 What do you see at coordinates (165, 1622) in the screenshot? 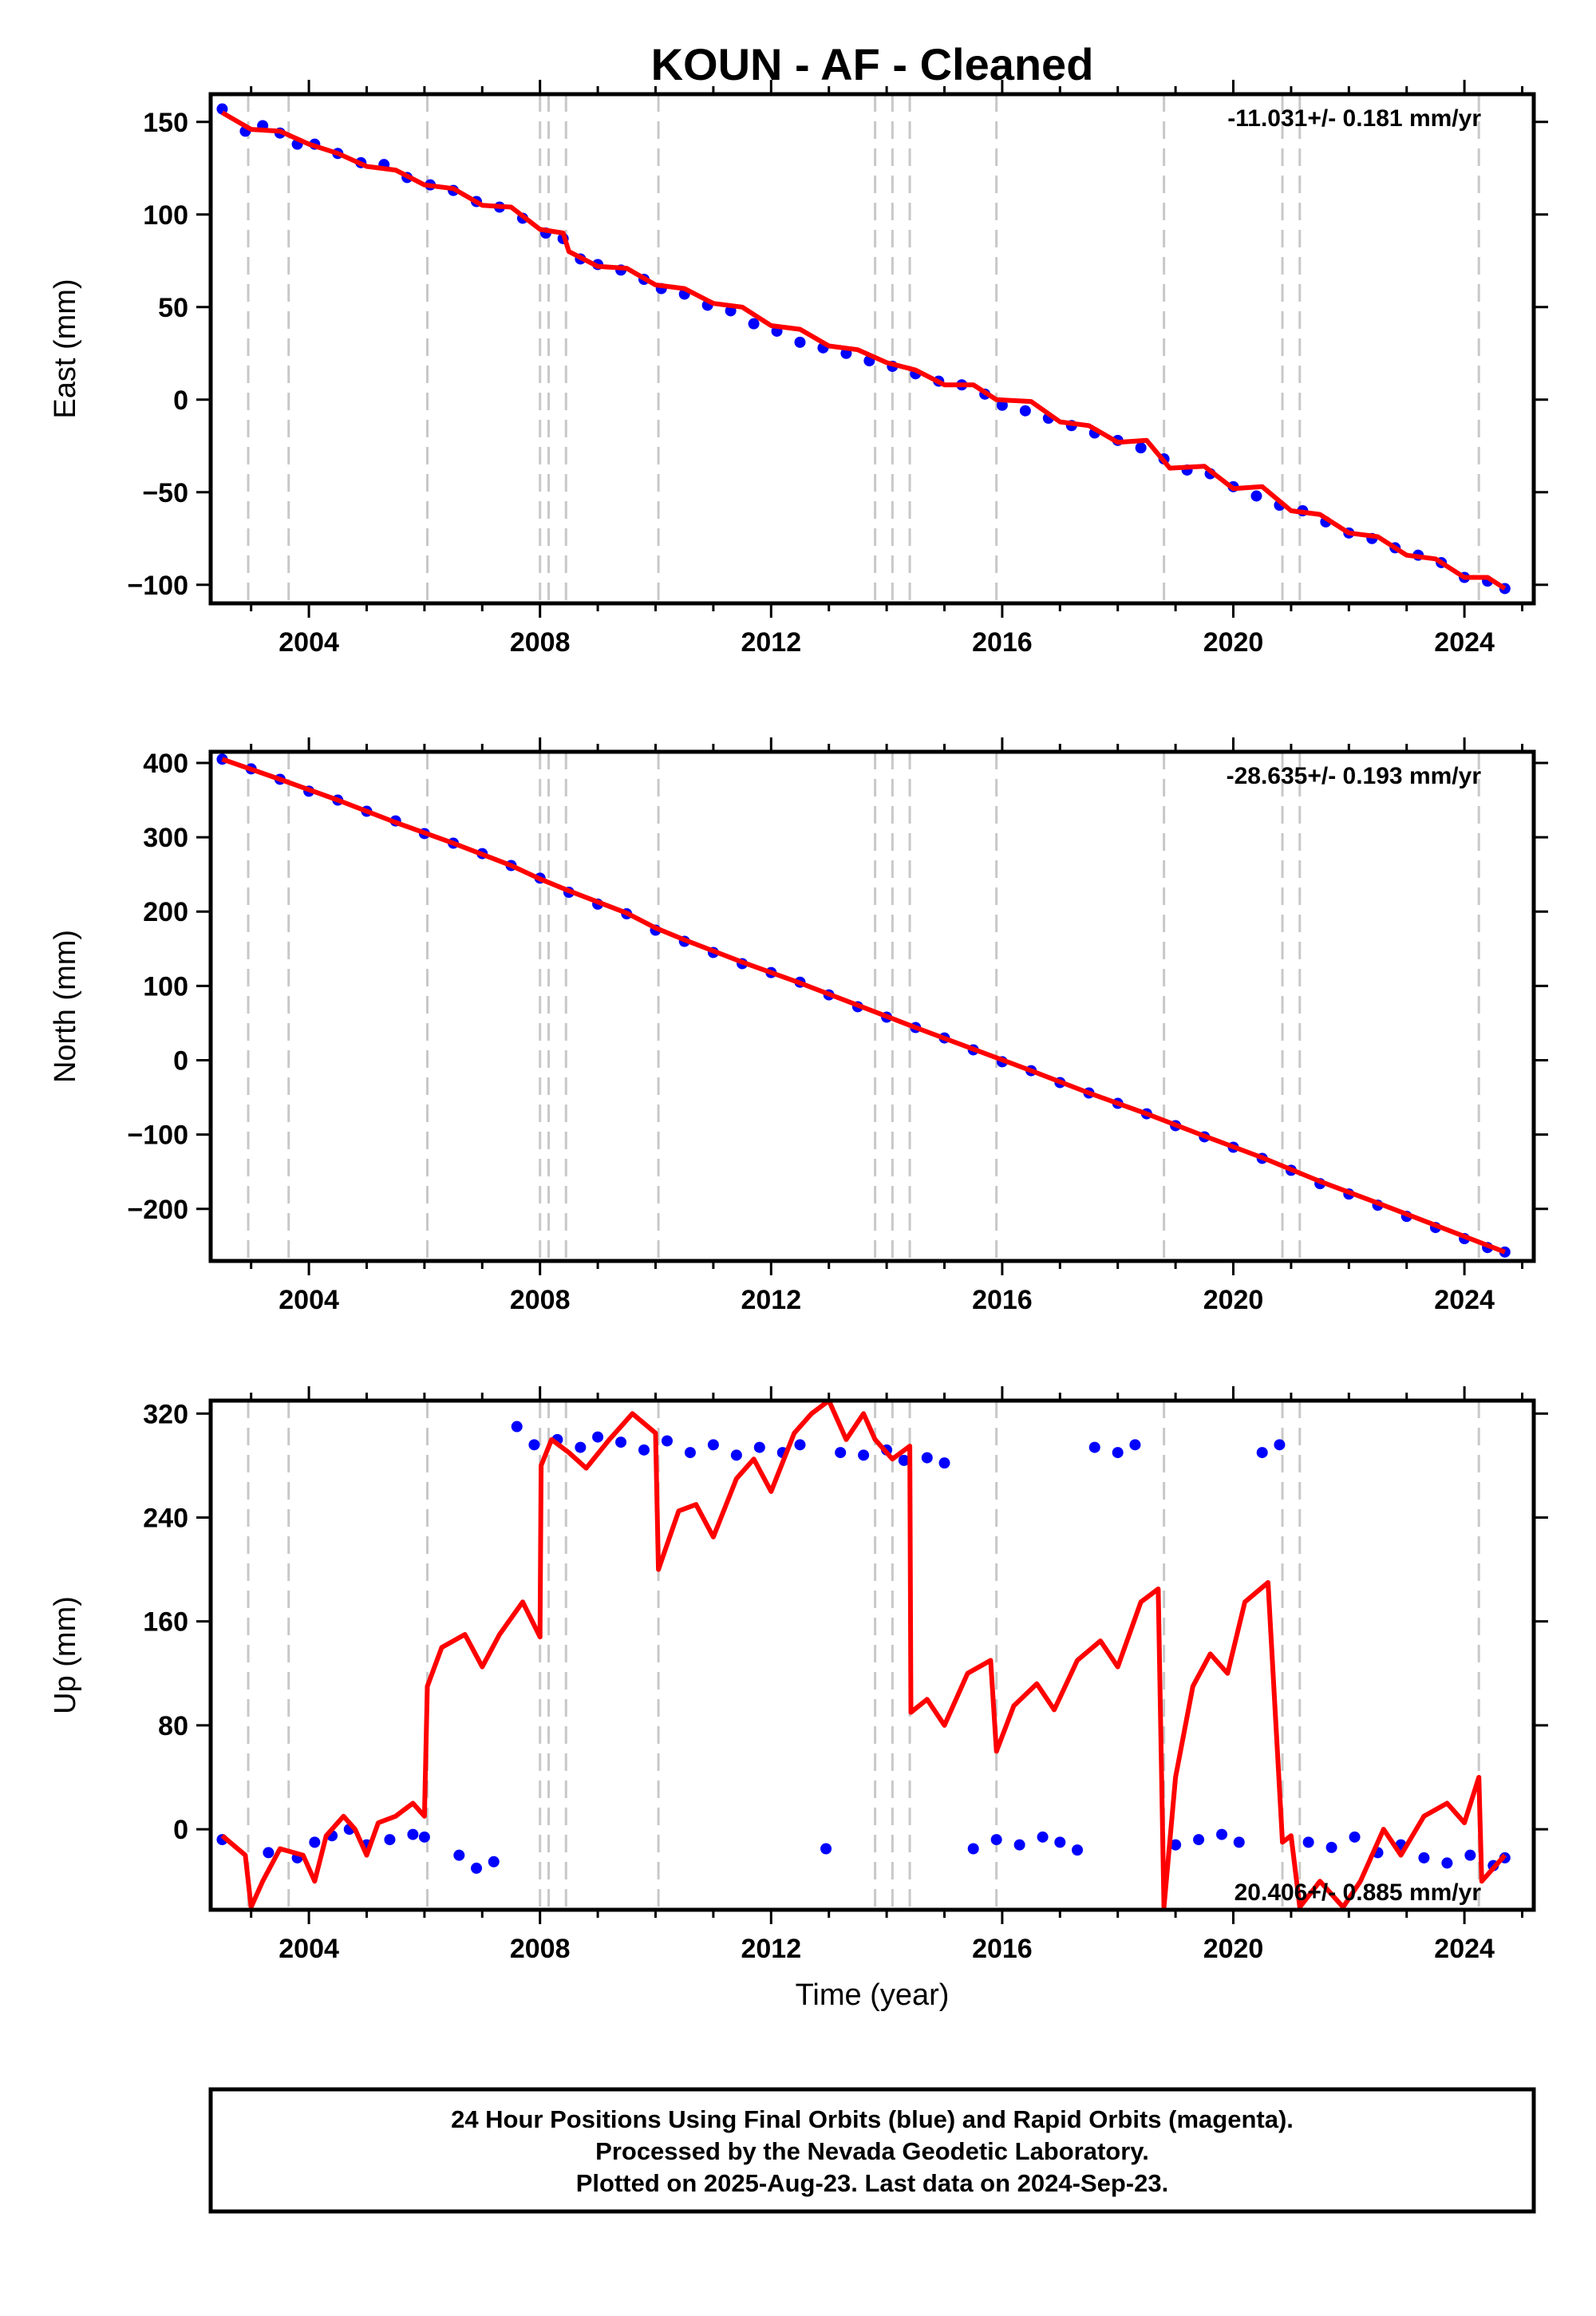
I see `y-tick-label: 160` at bounding box center [165, 1622].